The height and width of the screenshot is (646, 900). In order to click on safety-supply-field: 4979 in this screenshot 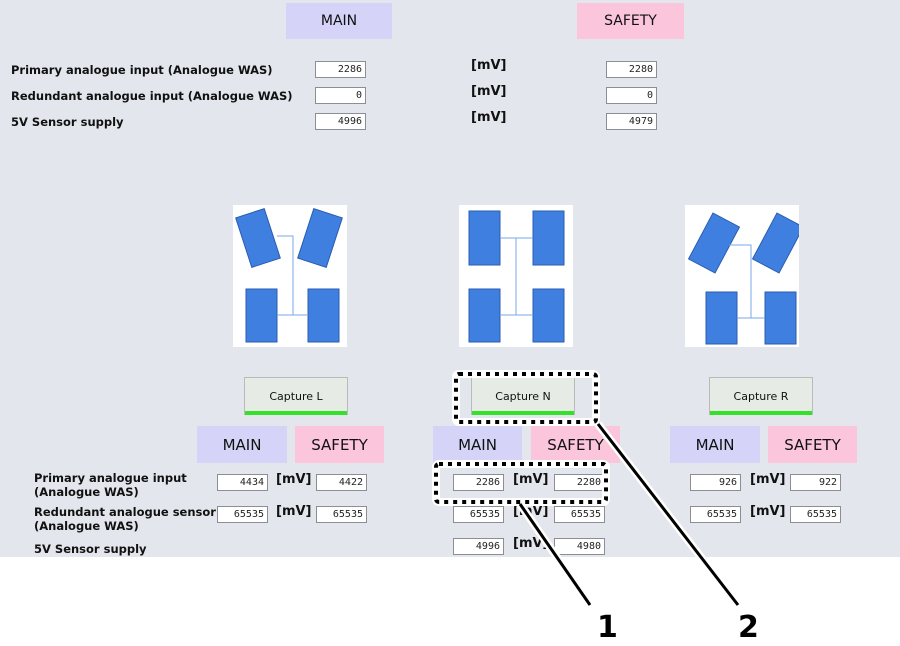, I will do `click(631, 121)`.